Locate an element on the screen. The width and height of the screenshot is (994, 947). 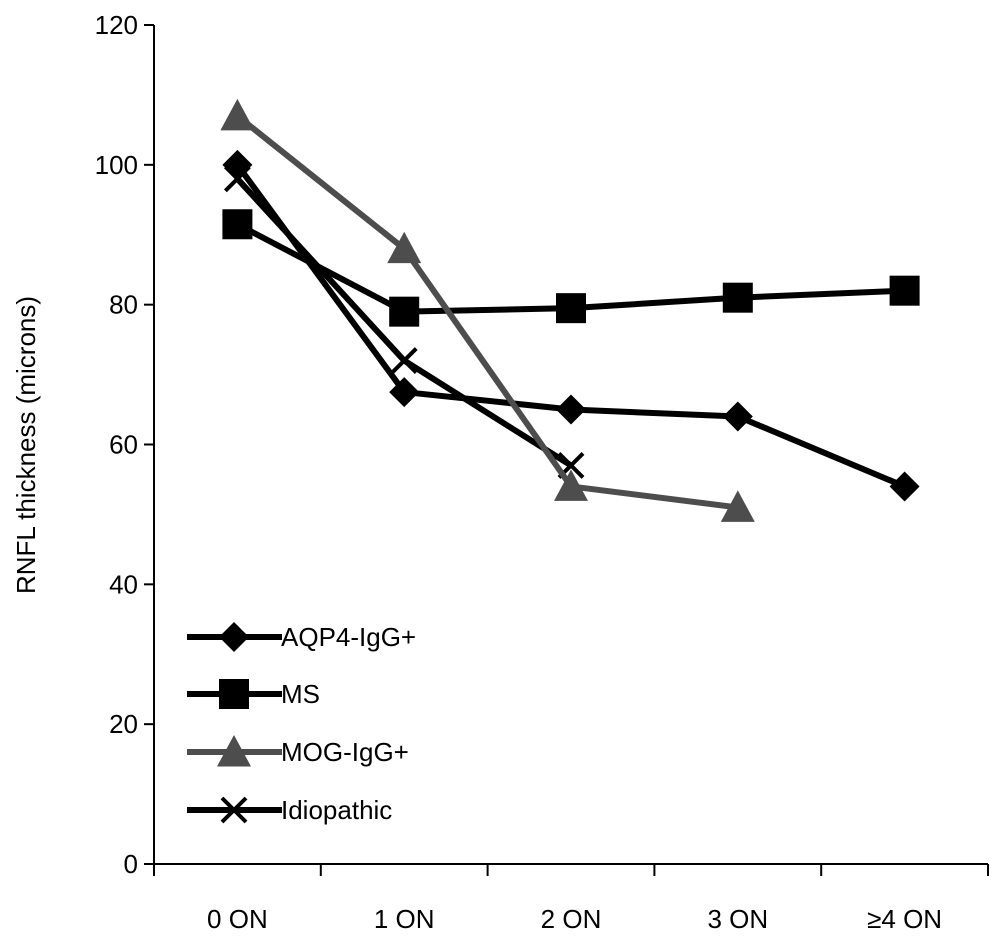
legend-item-idiopathic: Idiopathic is located at coordinates (289, 810).